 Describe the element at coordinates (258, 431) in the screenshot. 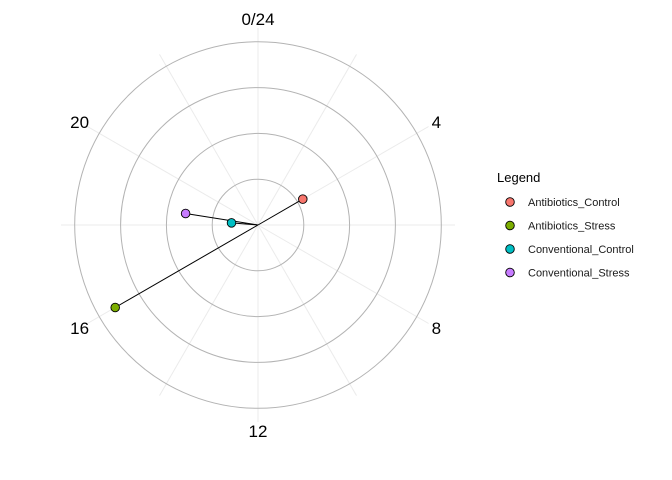

I see `hour-tick-label: 12` at that location.